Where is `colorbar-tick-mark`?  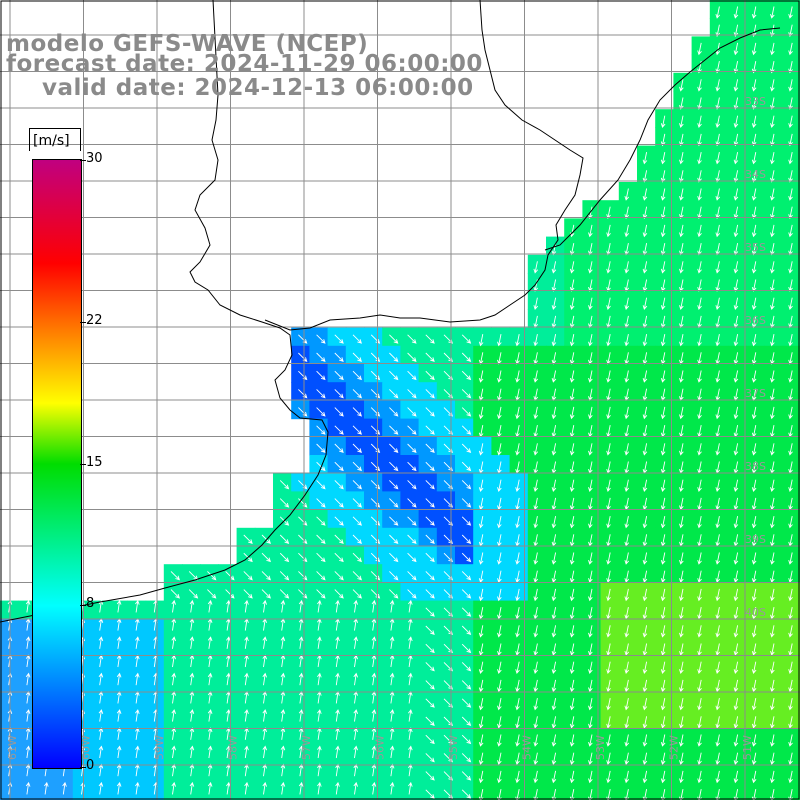
colorbar-tick-mark is located at coordinates (83, 322).